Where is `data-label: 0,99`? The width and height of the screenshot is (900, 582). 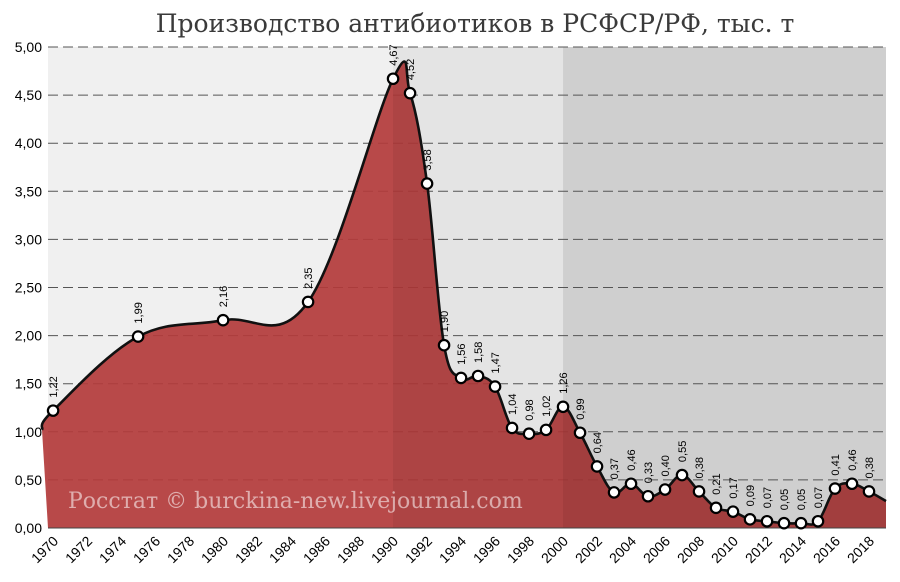 data-label: 0,99 is located at coordinates (581, 408).